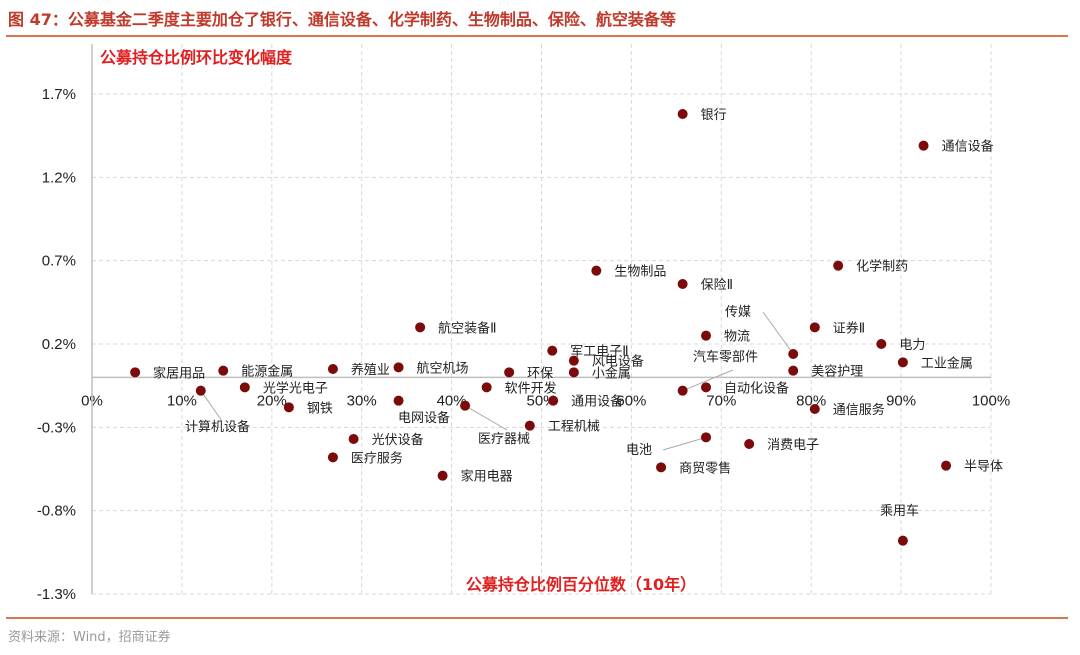 The height and width of the screenshot is (655, 1080). What do you see at coordinates (882, 267) in the screenshot?
I see `data-label: 化学制药` at bounding box center [882, 267].